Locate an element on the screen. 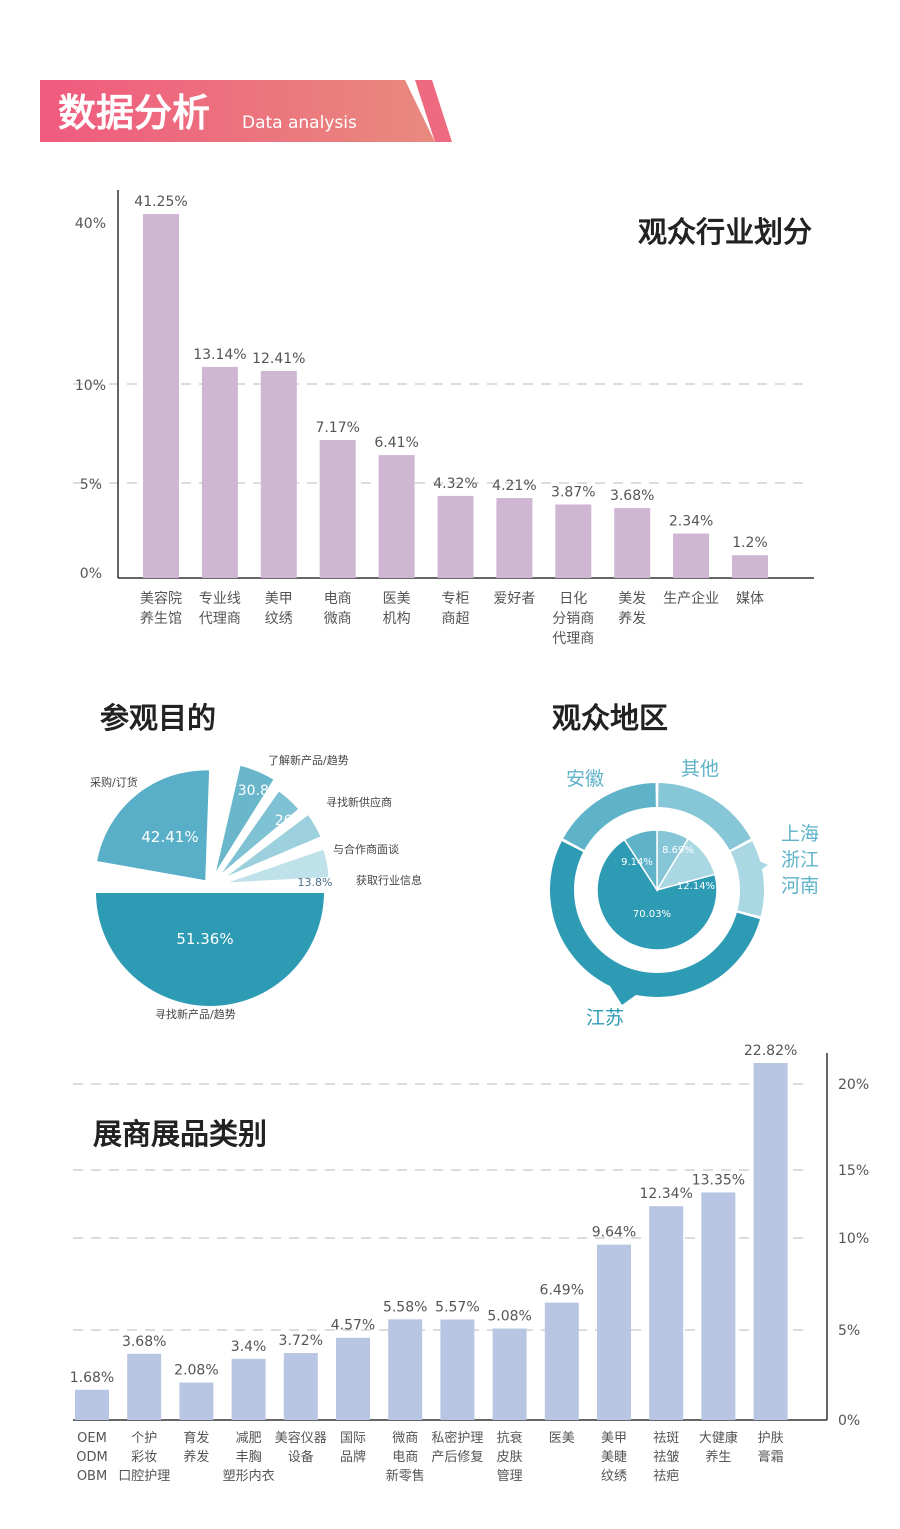  chart4-category-label: 护肤 is located at coordinates (771, 1438).